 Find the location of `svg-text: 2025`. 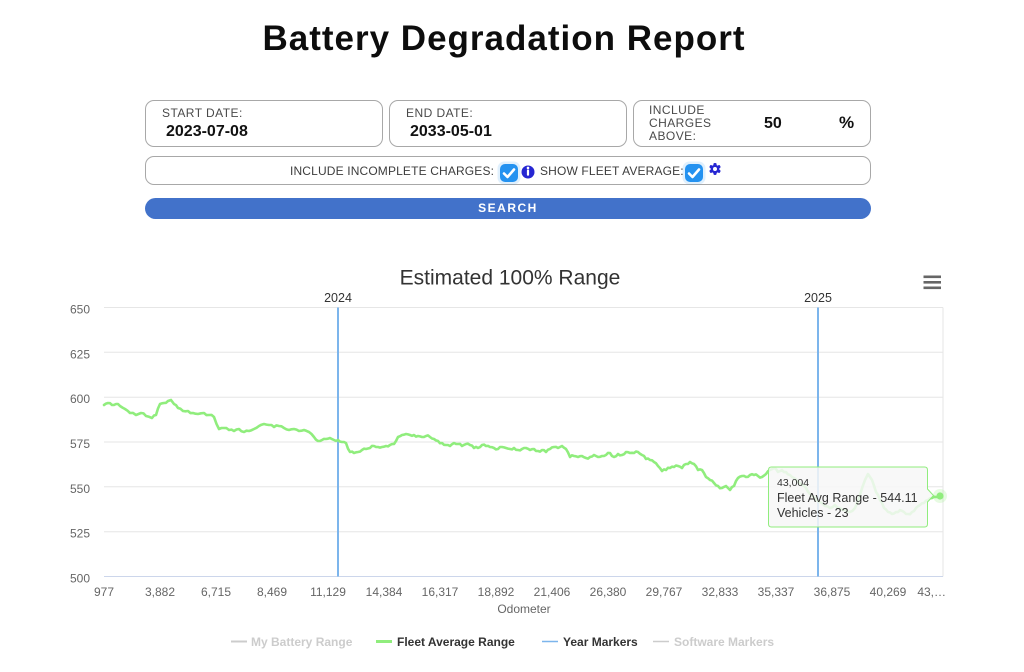

svg-text: 2025 is located at coordinates (818, 298).